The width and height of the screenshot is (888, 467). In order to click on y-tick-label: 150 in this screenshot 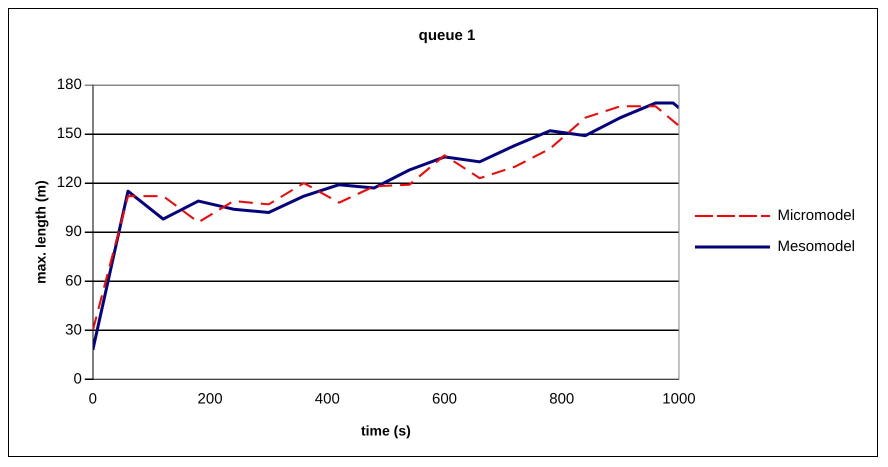, I will do `click(69, 133)`.